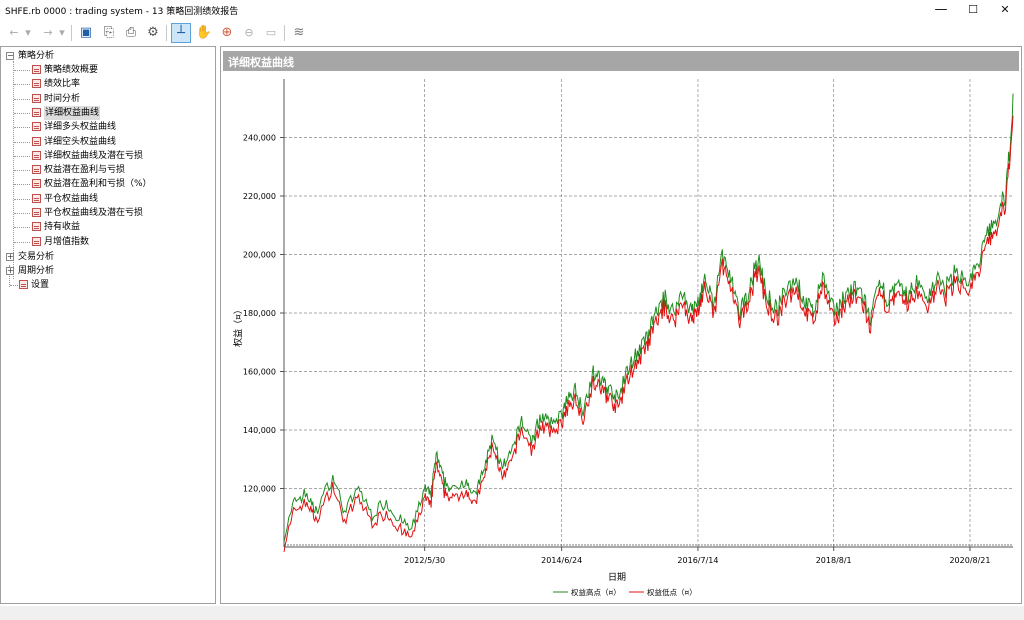 The height and width of the screenshot is (620, 1024). Describe the element at coordinates (108, 257) in the screenshot. I see `tree-node-trade-analysis: + 交易分析` at that location.